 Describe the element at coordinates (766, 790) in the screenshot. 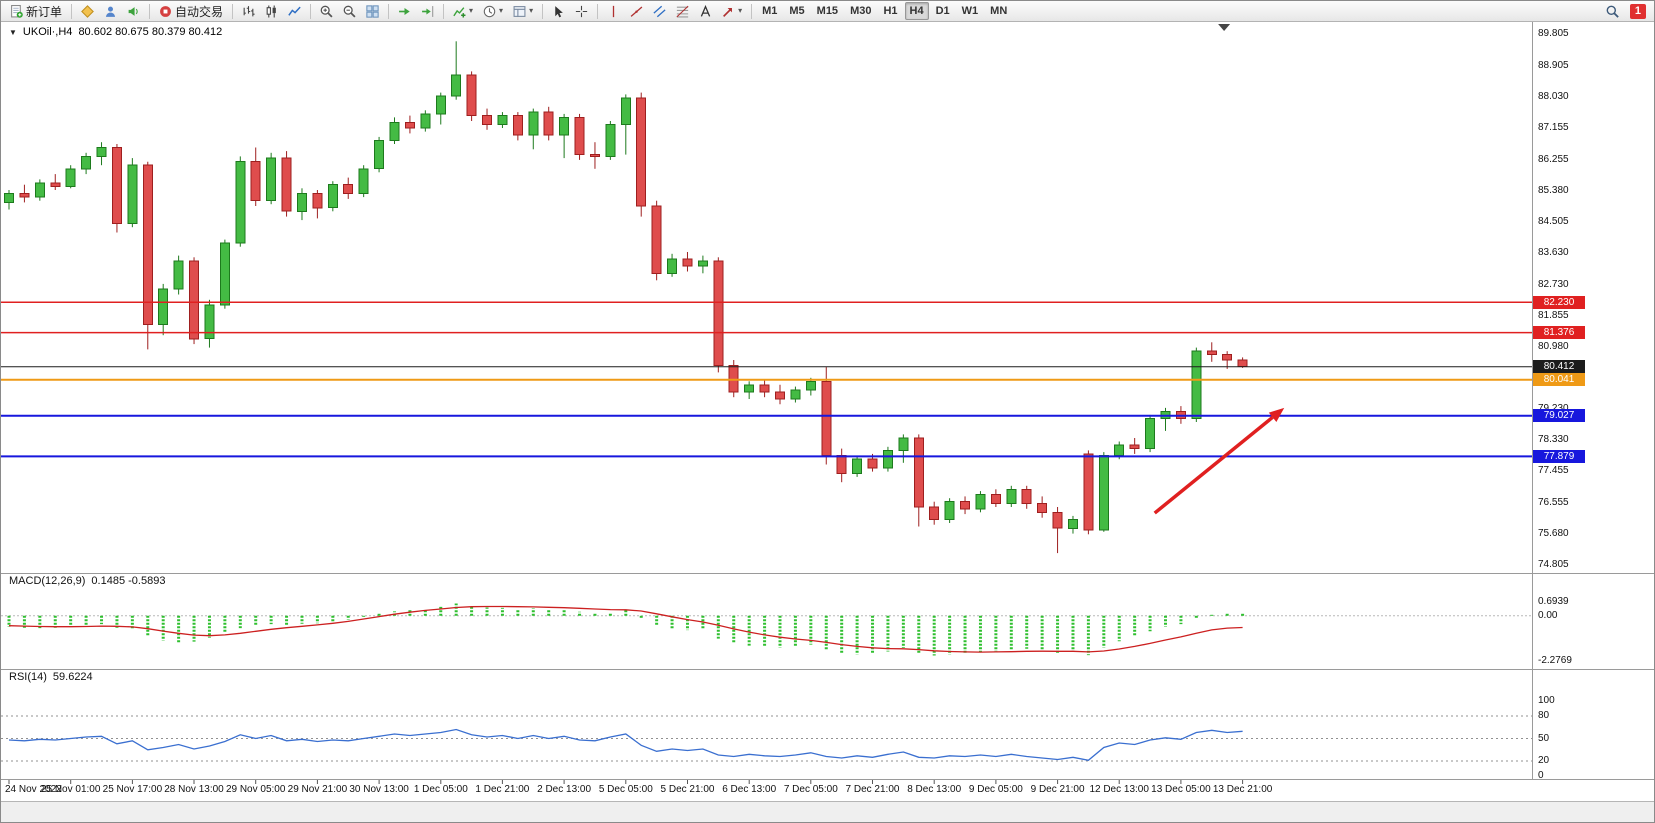

I see `time-axis` at that location.